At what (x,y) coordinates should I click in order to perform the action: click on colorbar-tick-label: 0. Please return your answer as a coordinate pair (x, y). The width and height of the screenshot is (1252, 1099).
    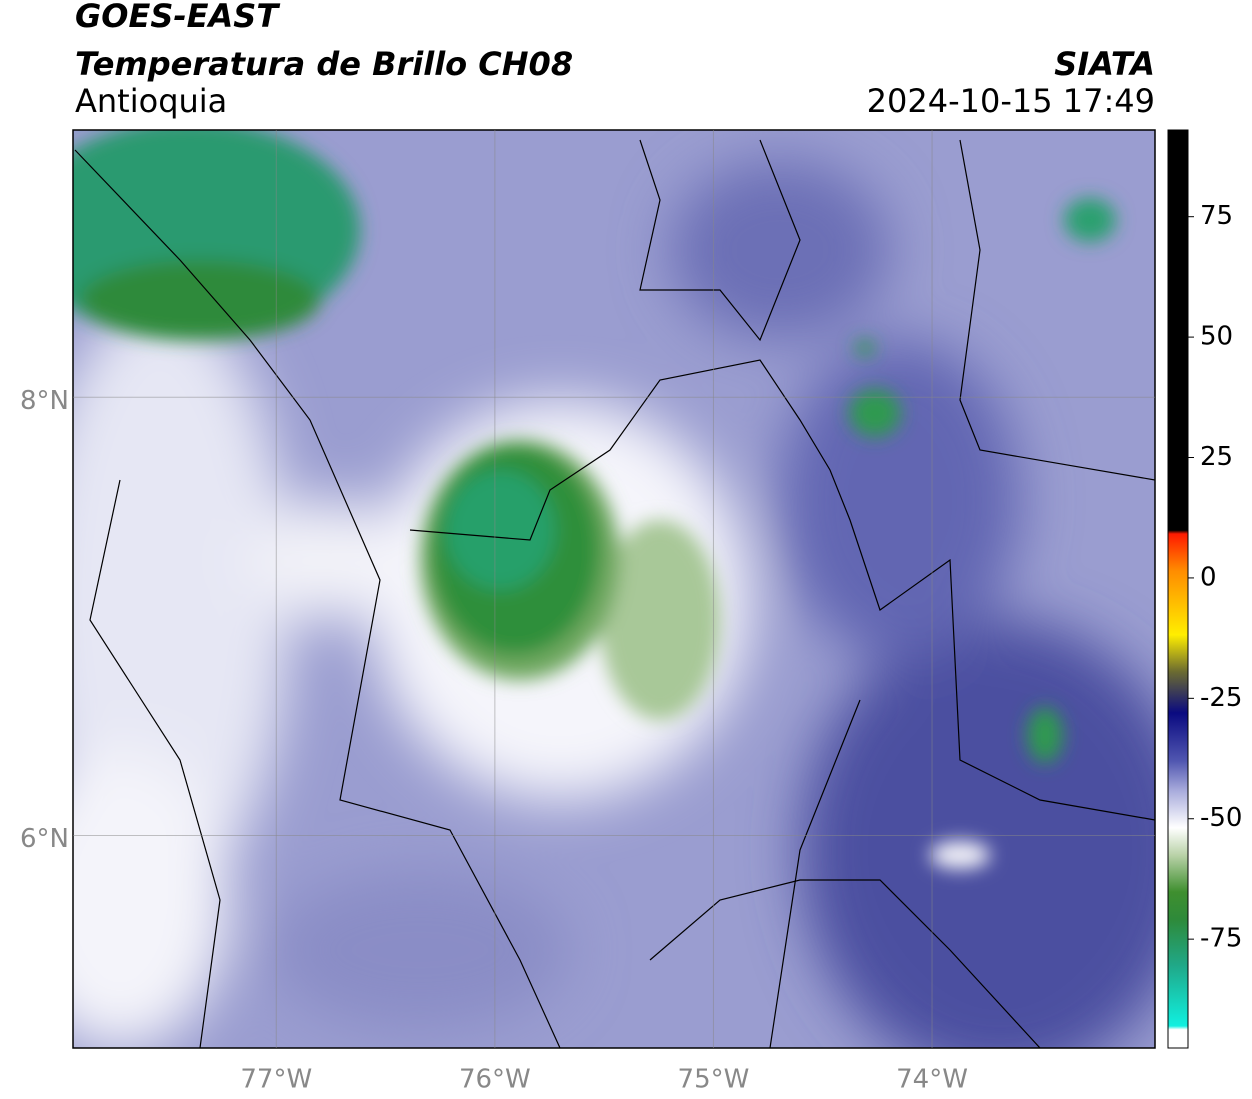
    Looking at the image, I should click on (1208, 577).